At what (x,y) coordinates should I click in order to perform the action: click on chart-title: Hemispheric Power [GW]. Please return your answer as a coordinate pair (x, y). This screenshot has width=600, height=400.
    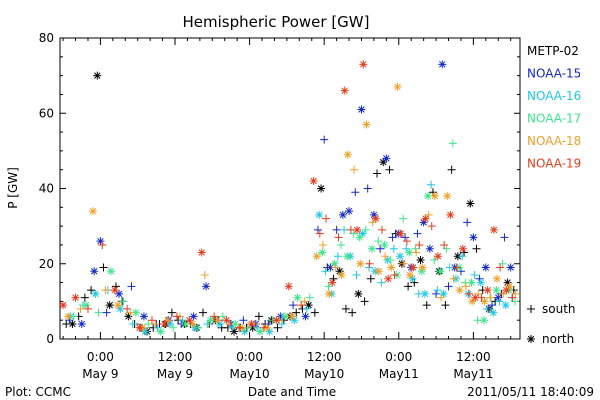
    Looking at the image, I should click on (276, 22).